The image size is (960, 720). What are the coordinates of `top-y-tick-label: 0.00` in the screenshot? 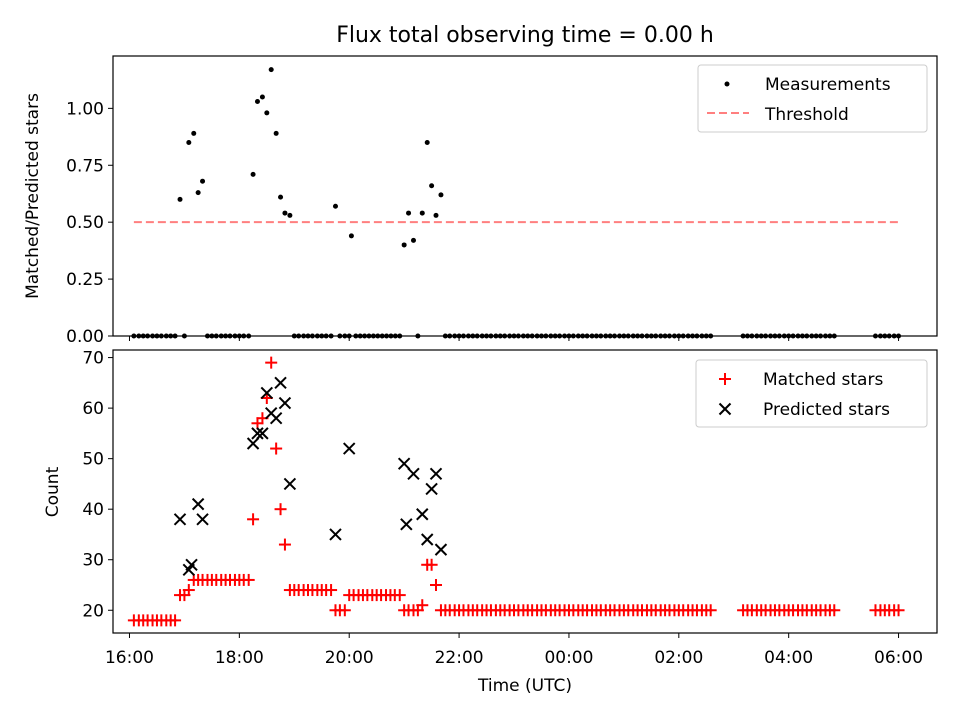 It's located at (85, 337).